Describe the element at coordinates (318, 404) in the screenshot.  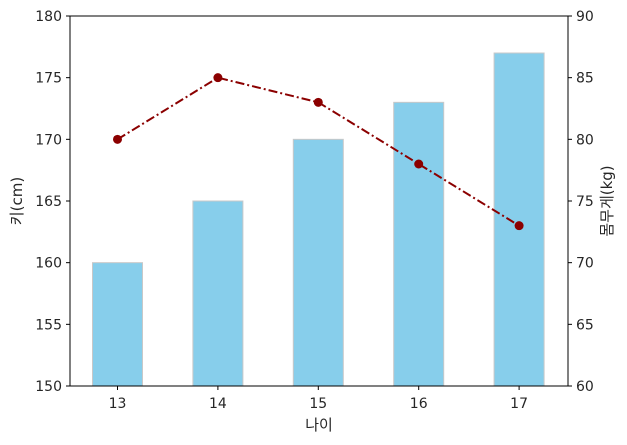
I see `x-tick-label: 15` at that location.